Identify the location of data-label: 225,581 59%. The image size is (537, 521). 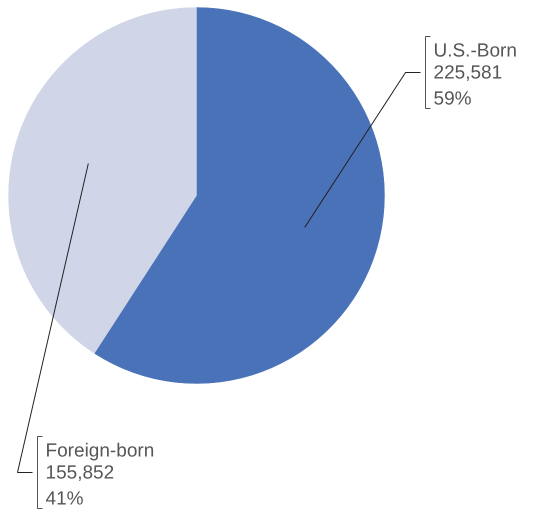
(468, 86).